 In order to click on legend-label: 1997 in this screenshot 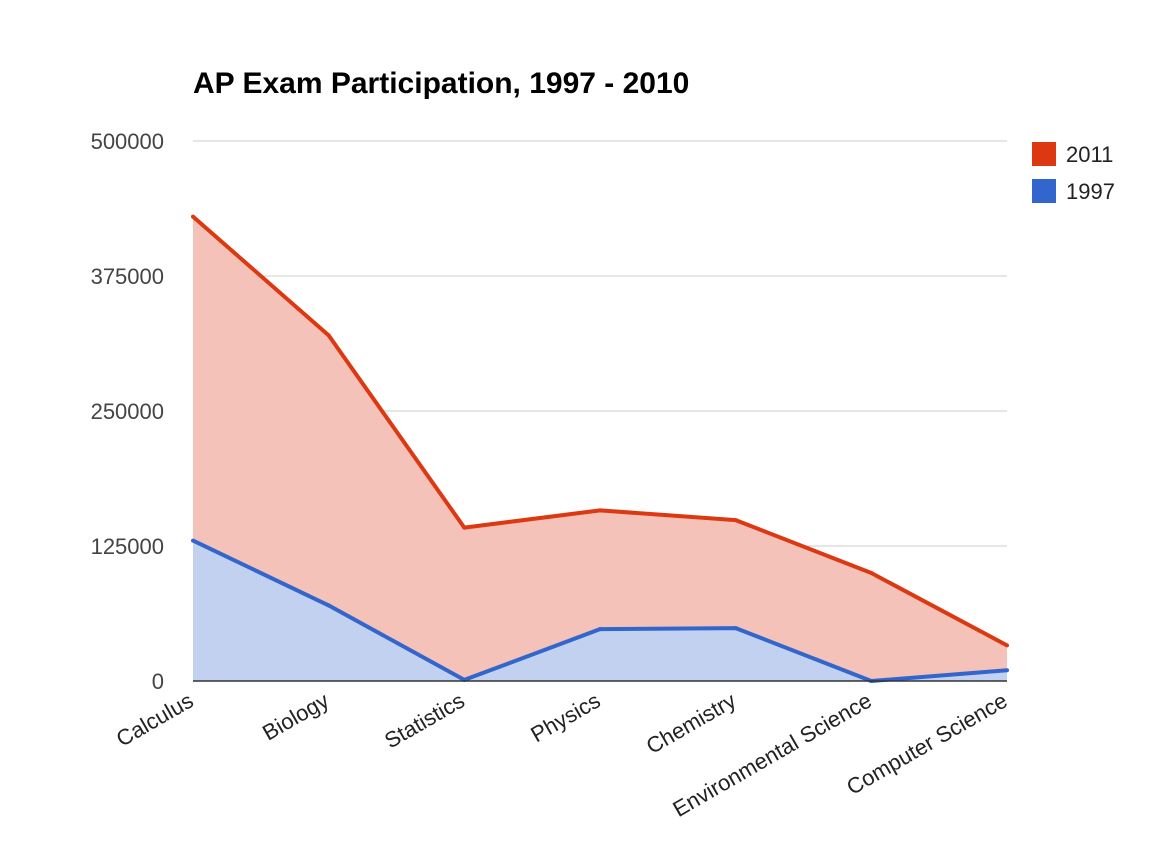, I will do `click(1090, 191)`.